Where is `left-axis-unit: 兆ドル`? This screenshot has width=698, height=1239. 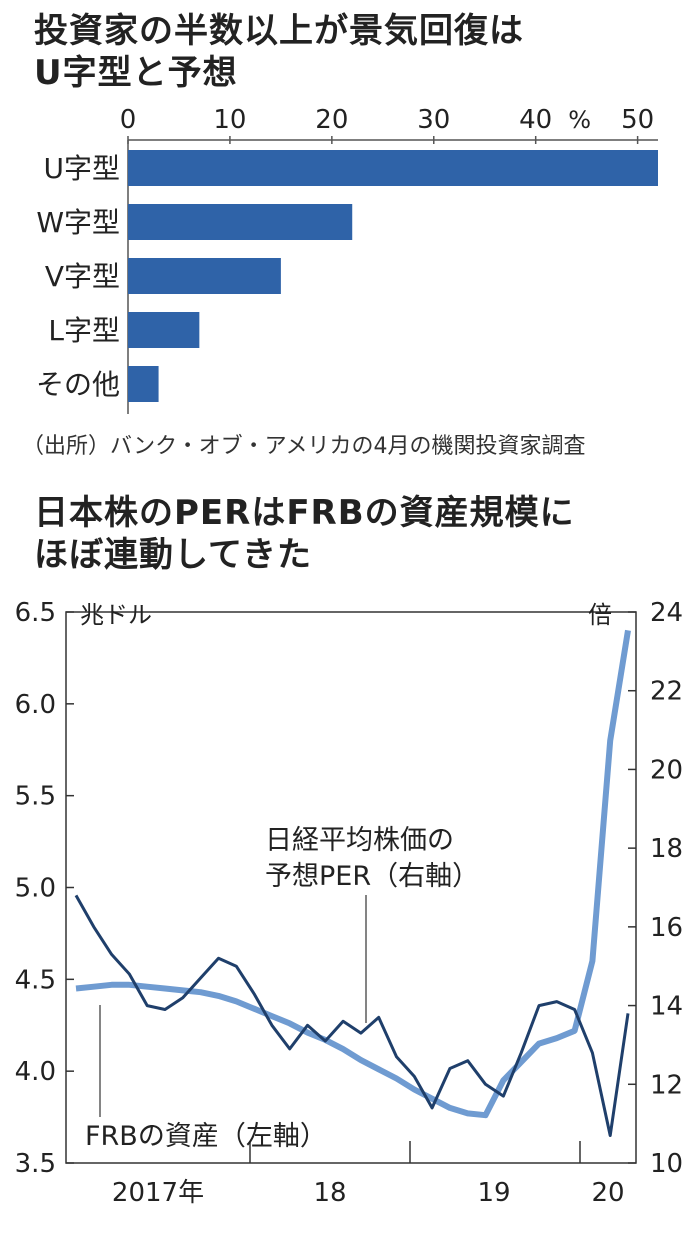 left-axis-unit: 兆ドル is located at coordinates (116, 615).